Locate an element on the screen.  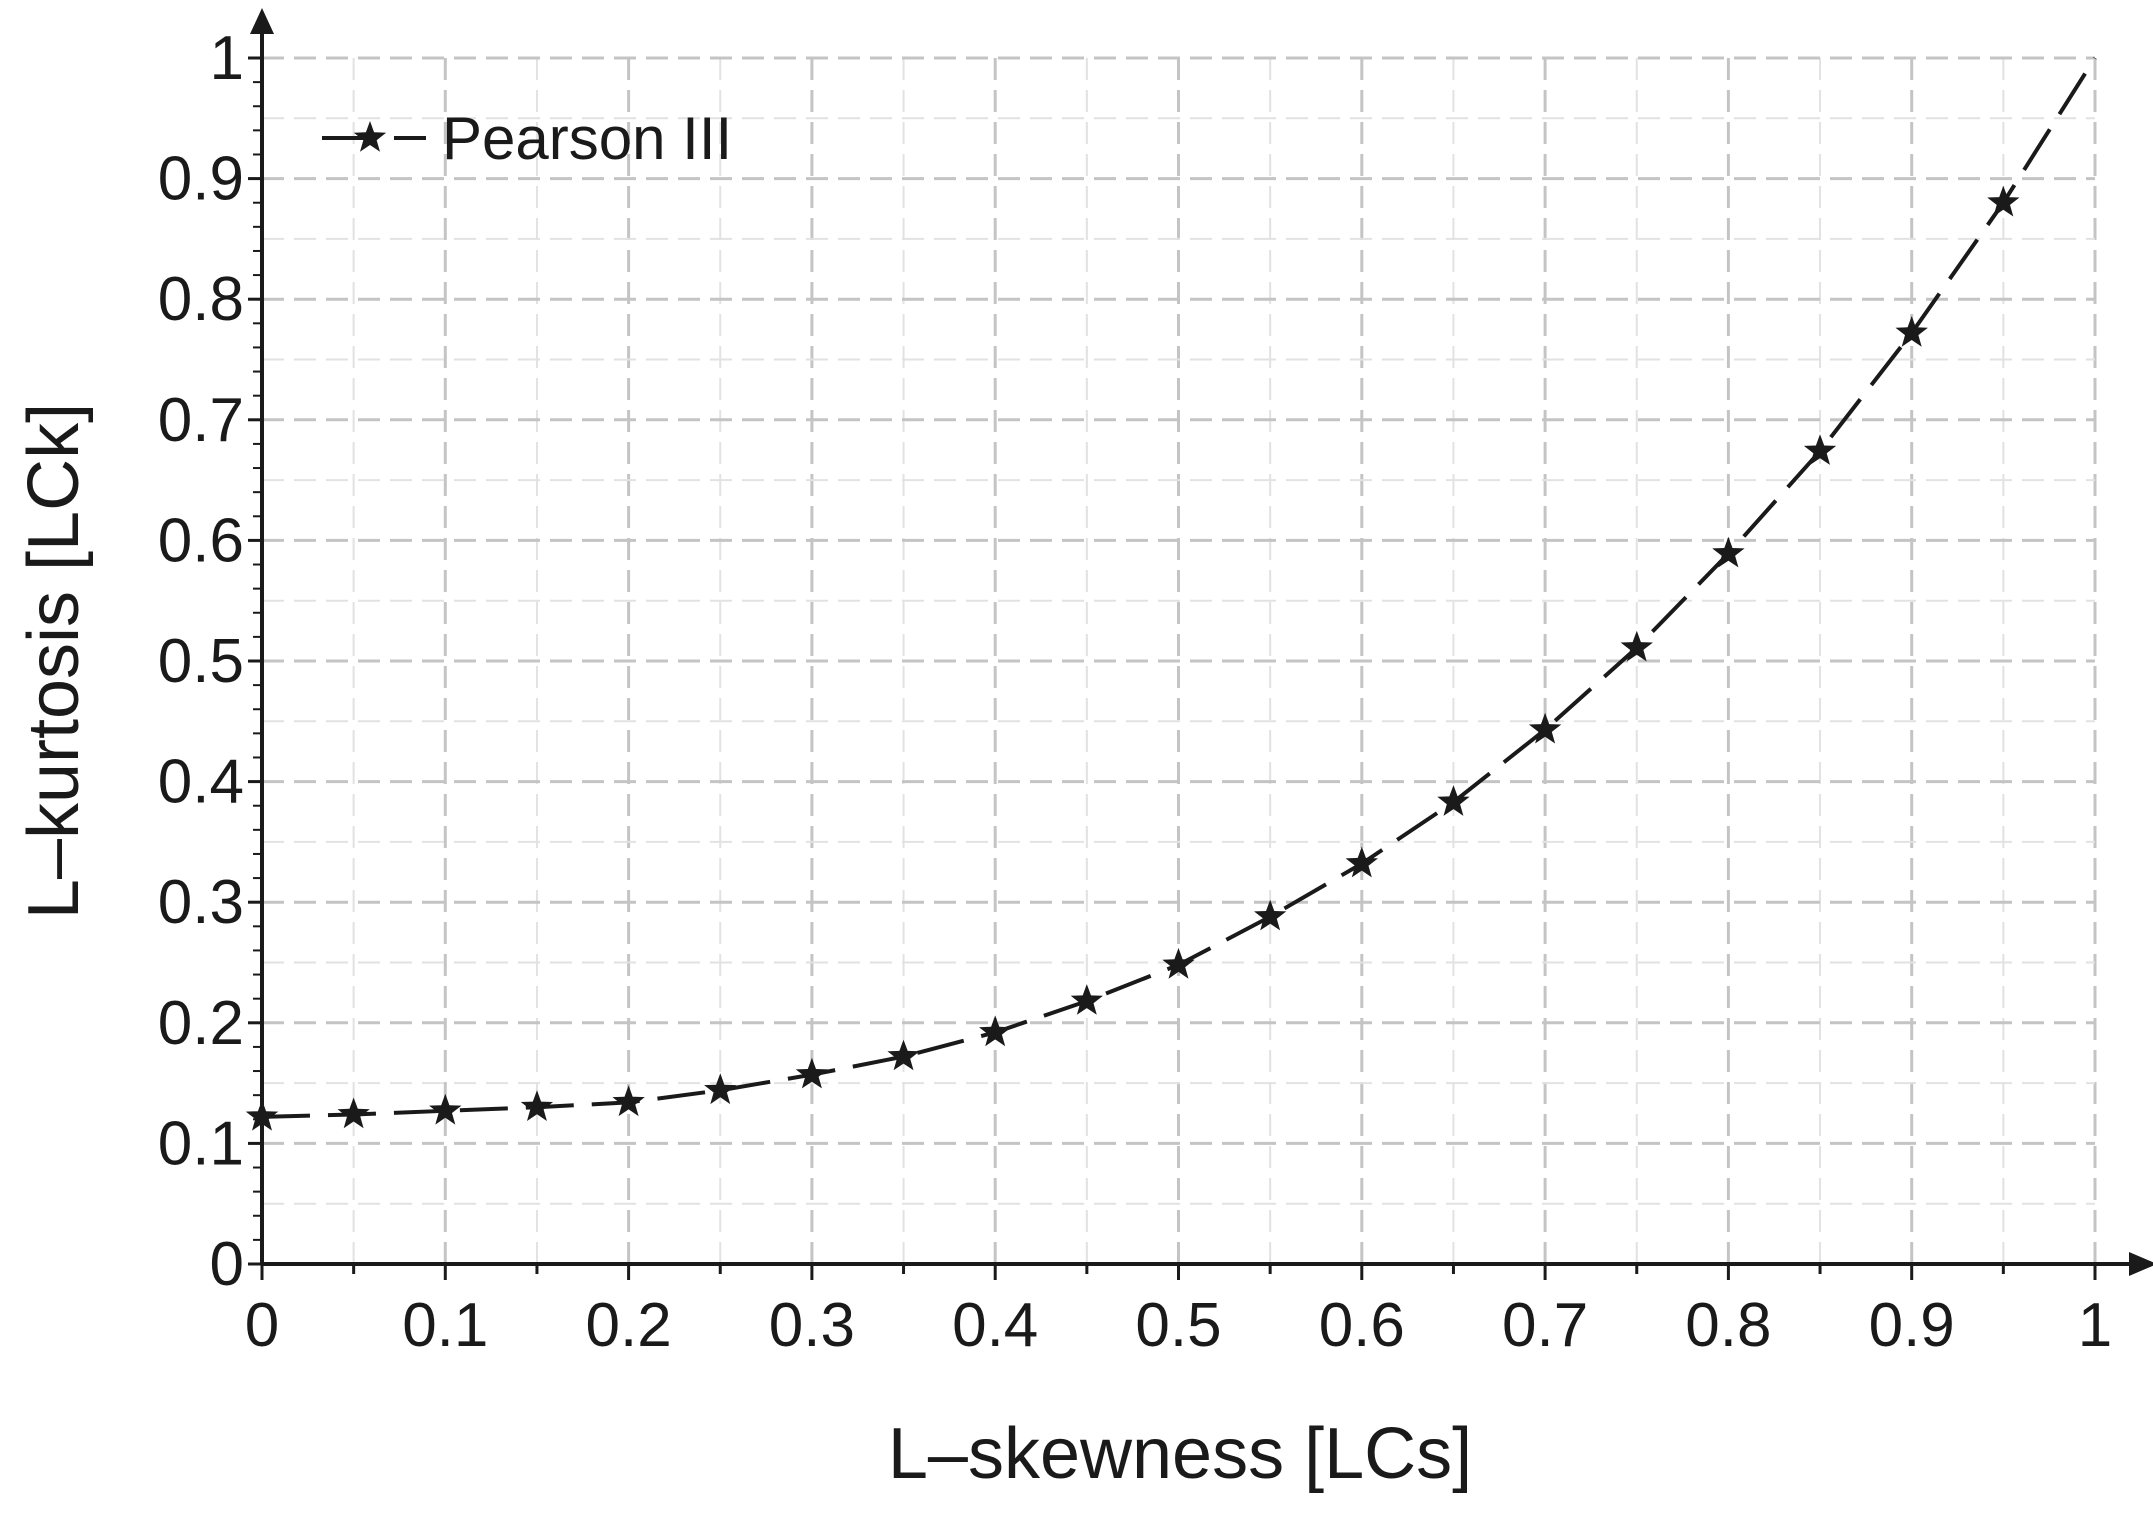
y-tick-label: 0.9 is located at coordinates (201, 179).